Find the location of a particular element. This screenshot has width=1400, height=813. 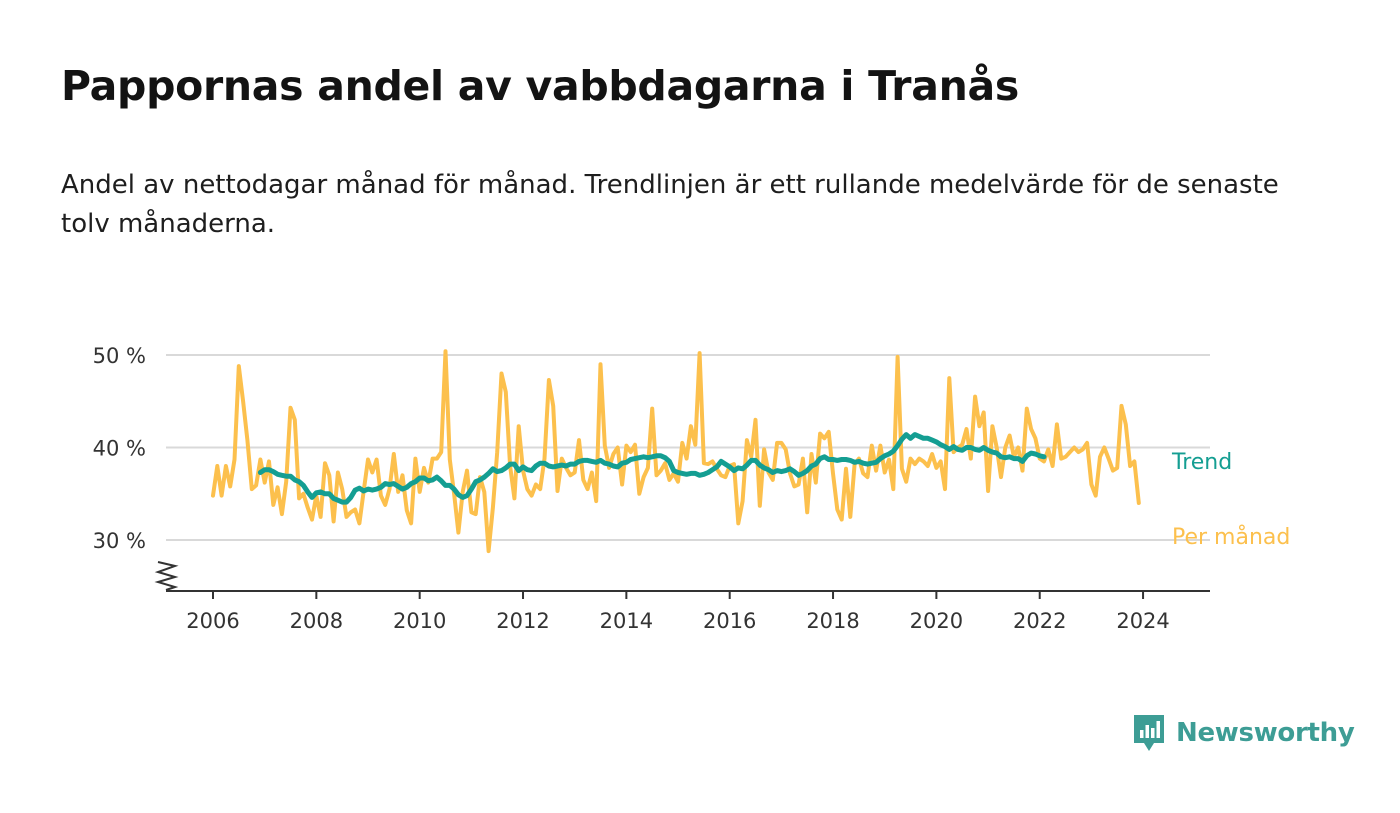

x-tick-label: 2018 is located at coordinates (832, 621).